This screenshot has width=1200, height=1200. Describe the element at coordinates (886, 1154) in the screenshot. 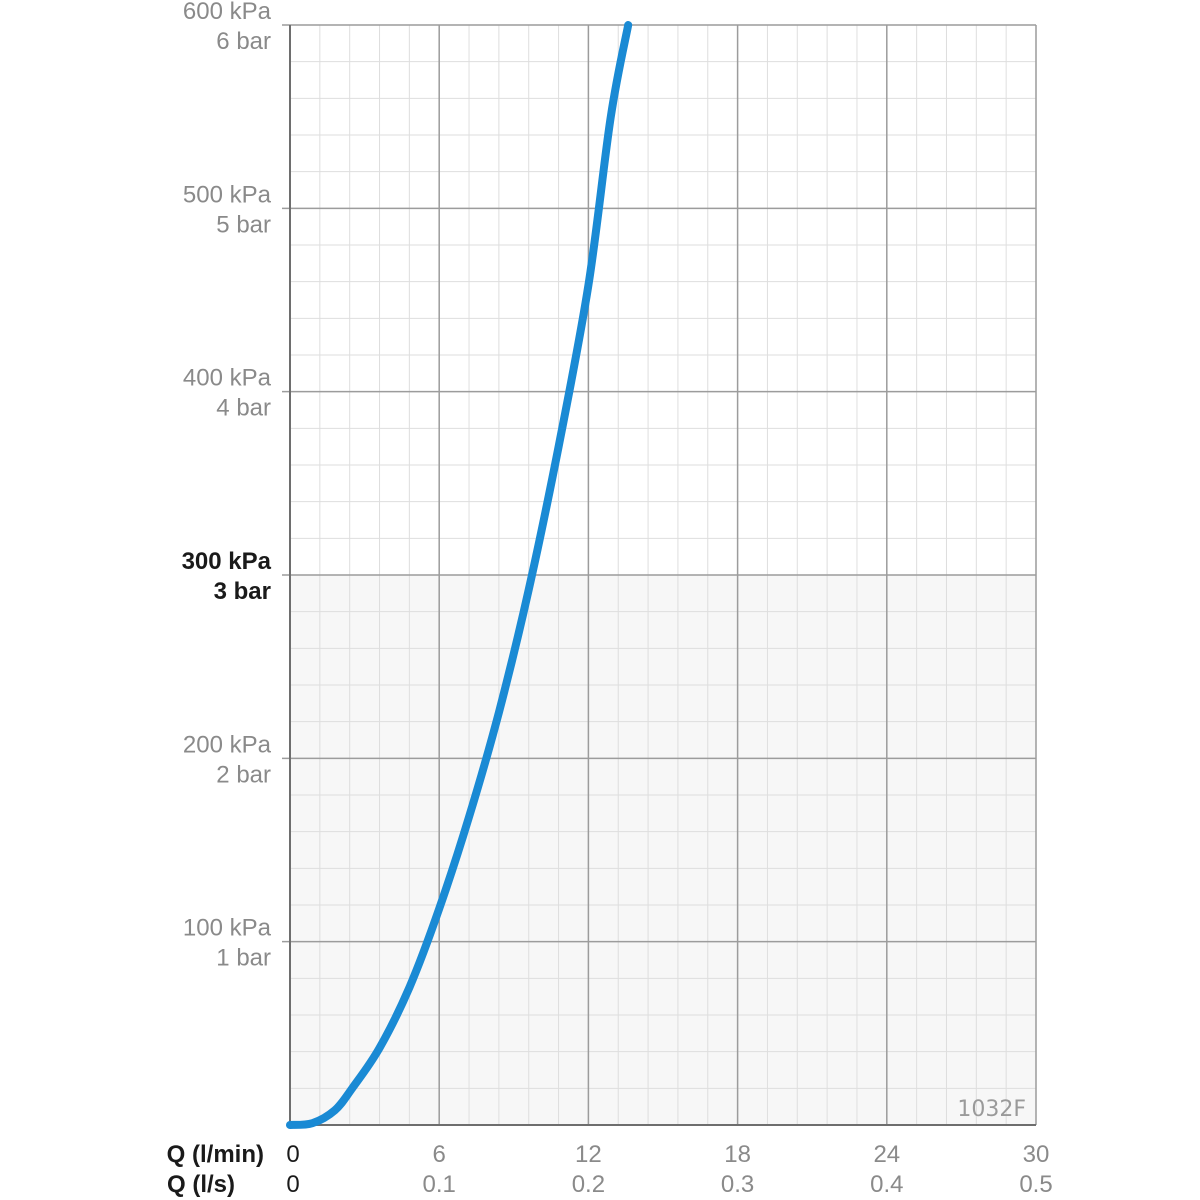

I see `x-tick-label-lmin: 24` at that location.